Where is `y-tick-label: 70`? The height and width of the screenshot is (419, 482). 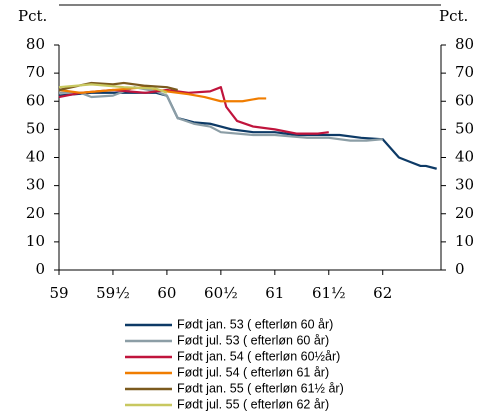 y-tick-label: 70 is located at coordinates (35, 72).